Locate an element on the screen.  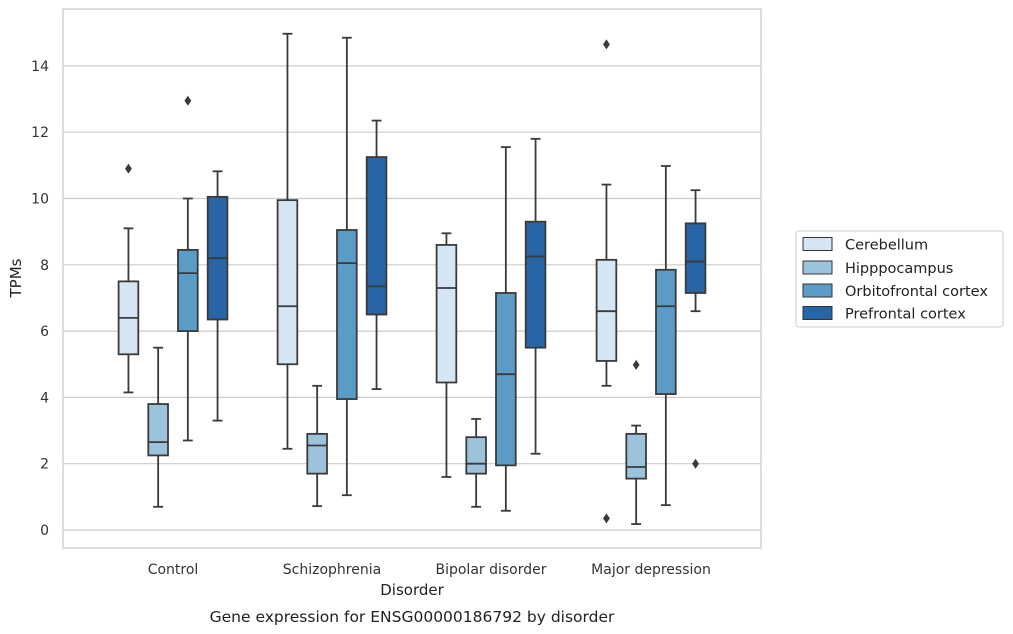
box-prefrontal-cortex-bipolar-disorder is located at coordinates (535, 296).